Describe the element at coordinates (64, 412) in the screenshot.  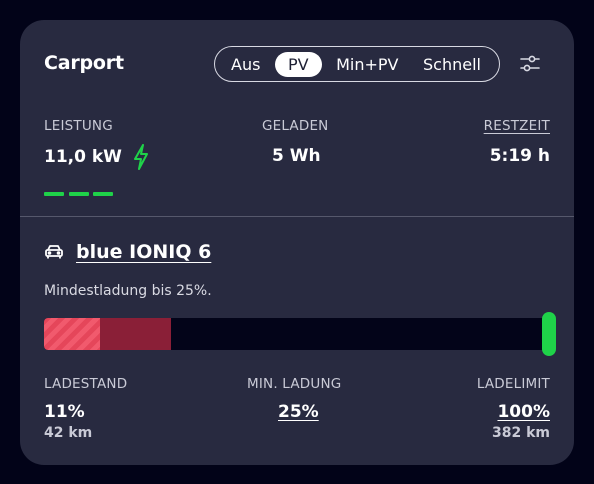
I see `soc-value: 11%` at that location.